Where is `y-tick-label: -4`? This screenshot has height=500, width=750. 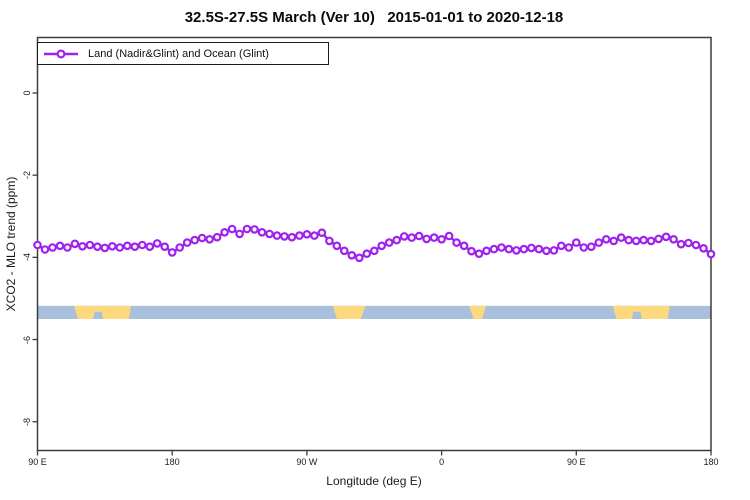
y-tick-label: -4 is located at coordinates (27, 257).